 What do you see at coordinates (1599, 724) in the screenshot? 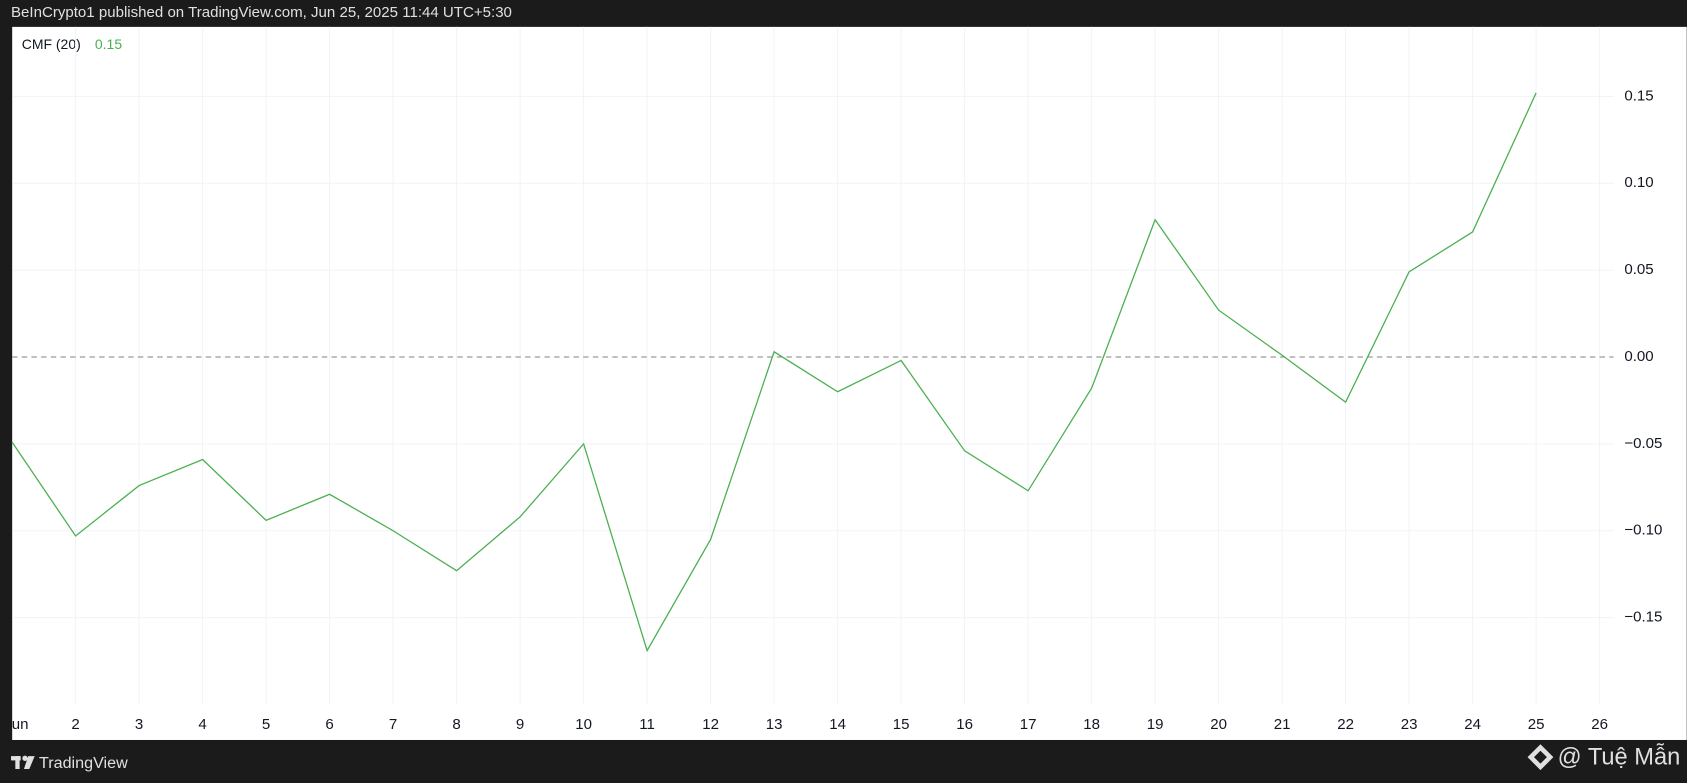
I see `x-tick-label: 26` at bounding box center [1599, 724].